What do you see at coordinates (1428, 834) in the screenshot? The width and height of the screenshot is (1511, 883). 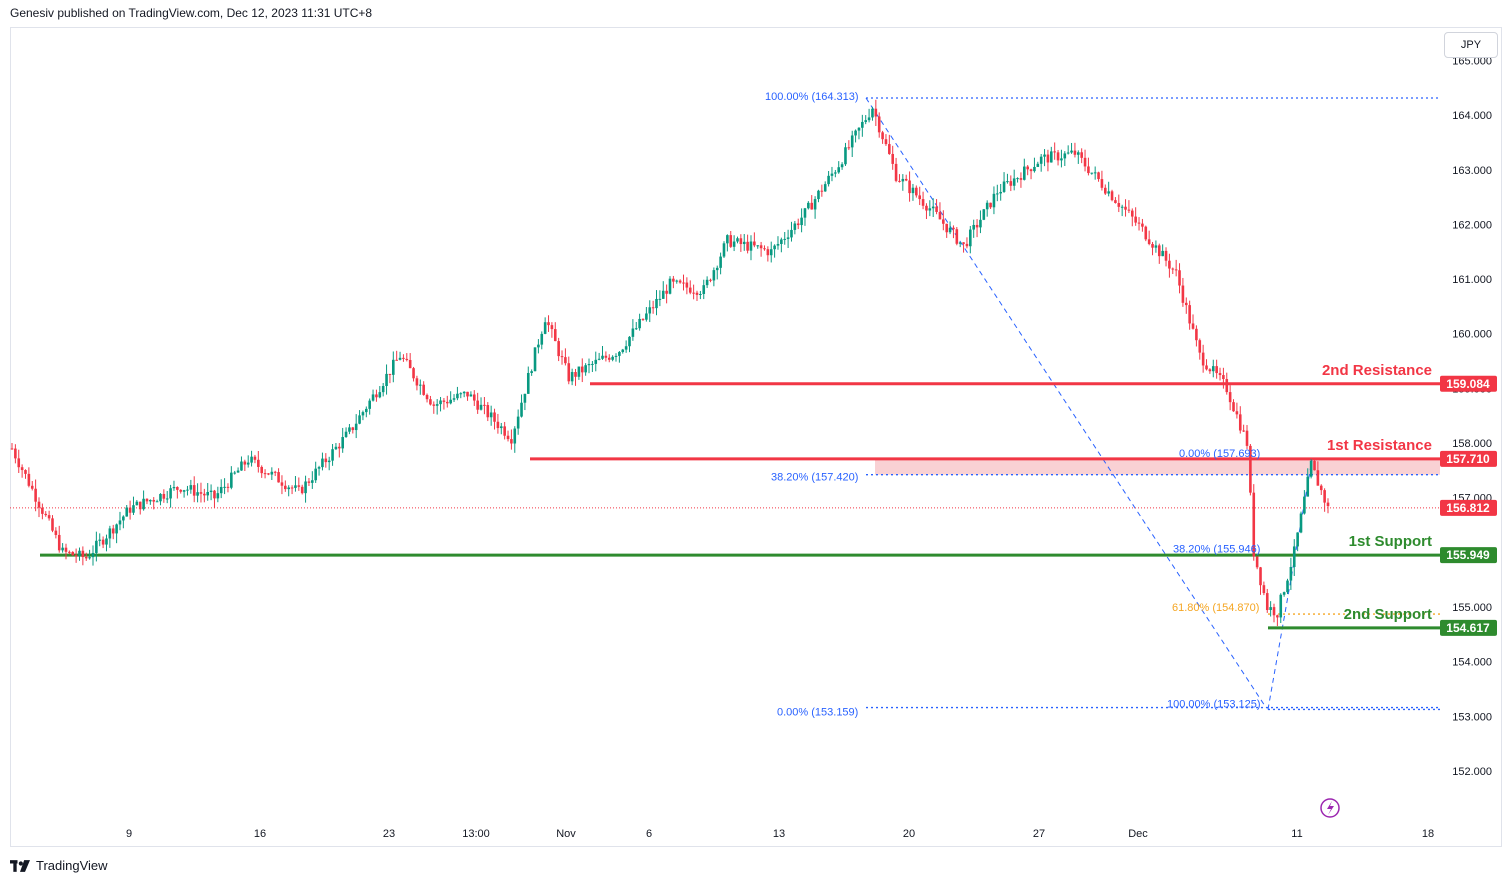 I see `x-tick-11: 18` at bounding box center [1428, 834].